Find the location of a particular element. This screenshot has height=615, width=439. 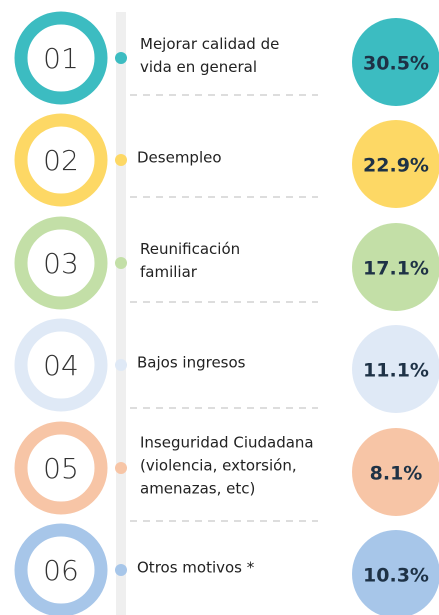

item-number: 02 is located at coordinates (61, 160).